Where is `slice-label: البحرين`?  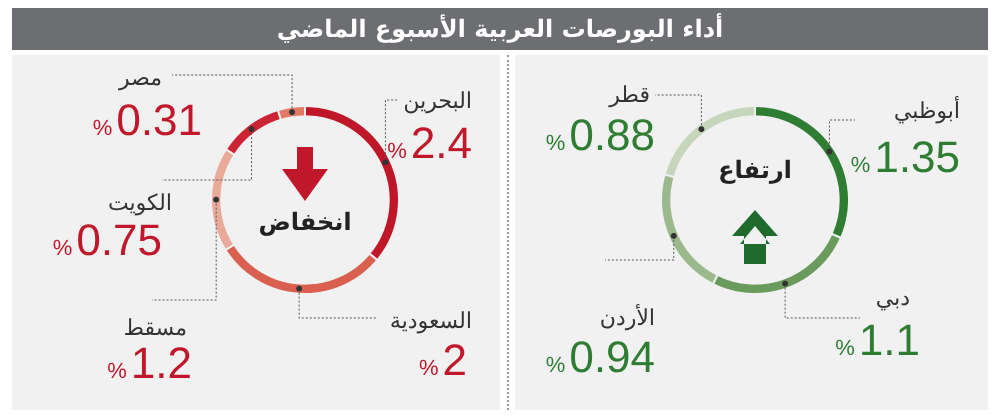
slice-label: البحرين is located at coordinates (437, 101).